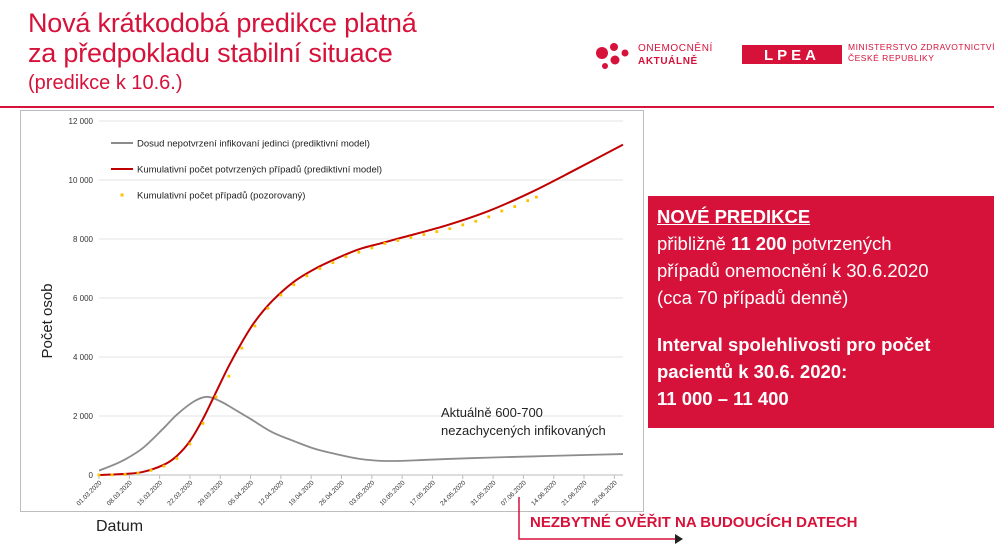 The height and width of the screenshot is (553, 994). I want to click on infobox-line1-pre: přibližně, so click(694, 243).